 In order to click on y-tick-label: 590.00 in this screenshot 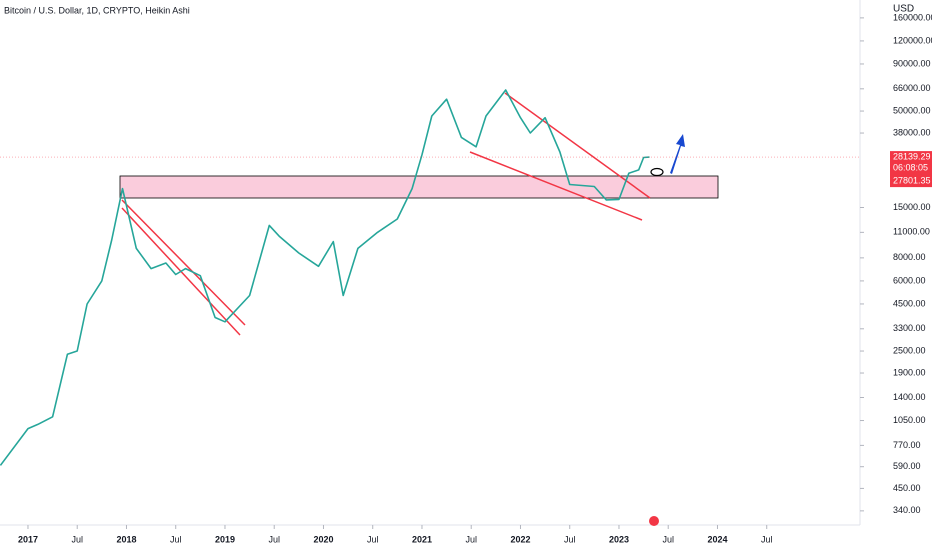, I will do `click(907, 466)`.